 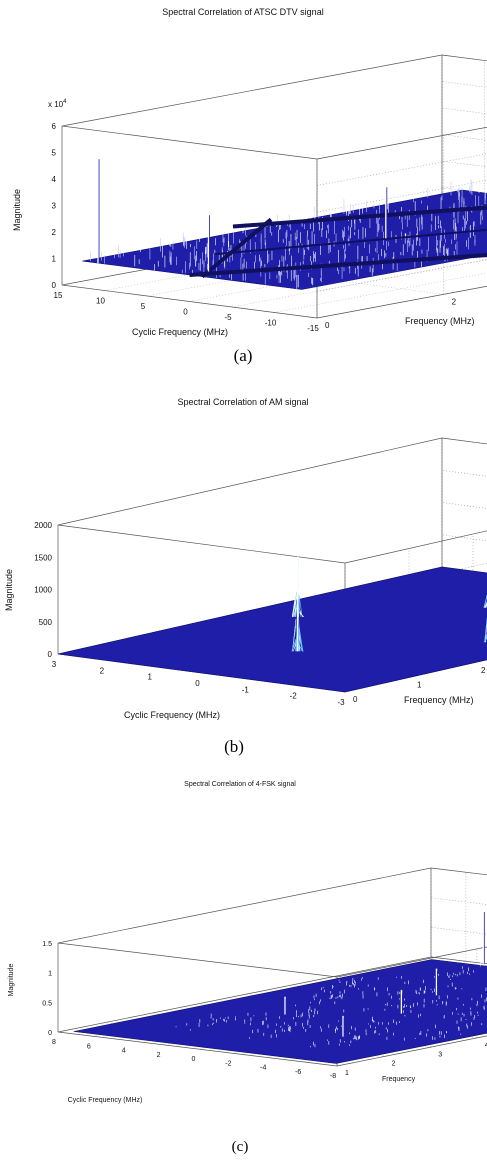 I want to click on panel-caption: (b), so click(x=234, y=746).